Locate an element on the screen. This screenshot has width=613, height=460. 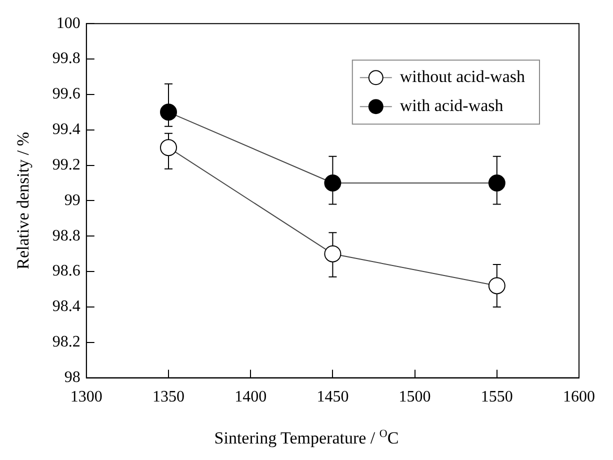
x-tick-label: 1300 is located at coordinates (86, 397).